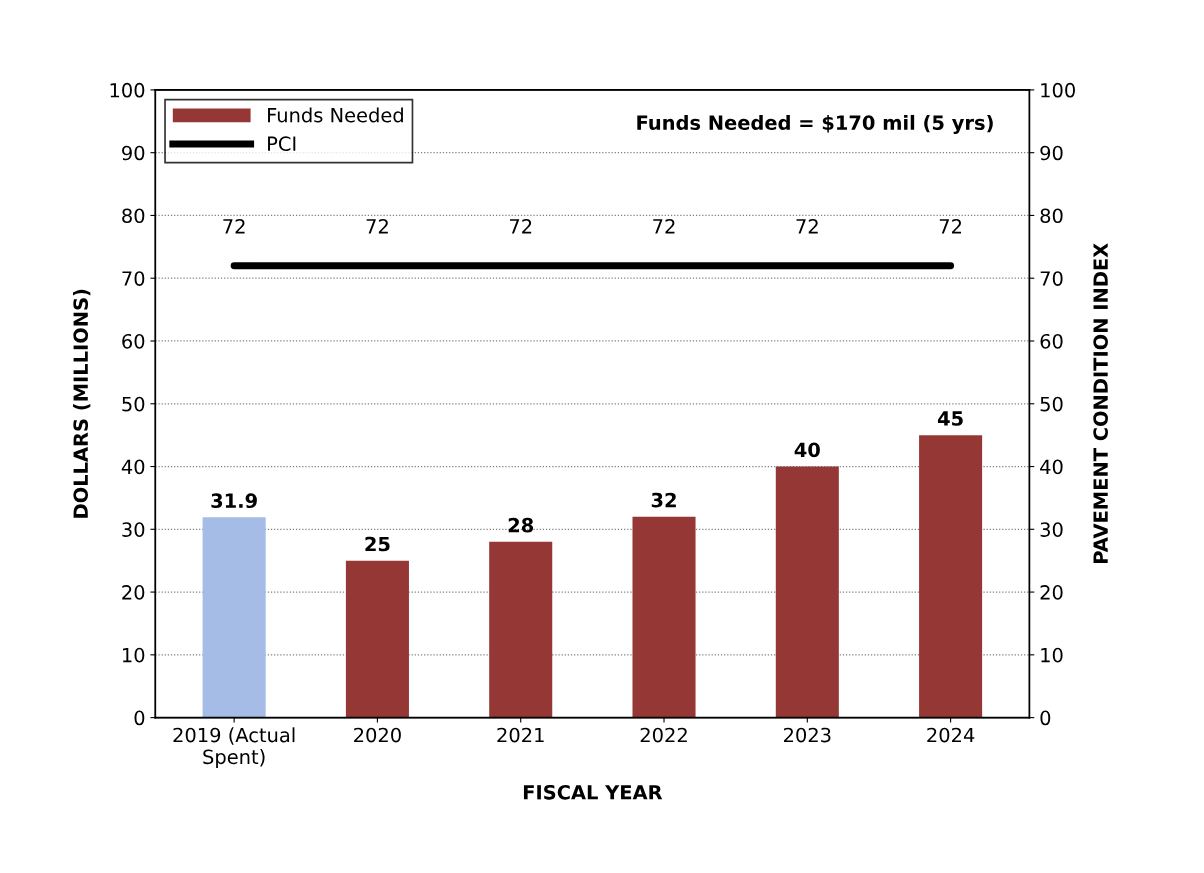 Image resolution: width=1204 pixels, height=873 pixels. I want to click on y2-tick-label: 10, so click(1052, 655).